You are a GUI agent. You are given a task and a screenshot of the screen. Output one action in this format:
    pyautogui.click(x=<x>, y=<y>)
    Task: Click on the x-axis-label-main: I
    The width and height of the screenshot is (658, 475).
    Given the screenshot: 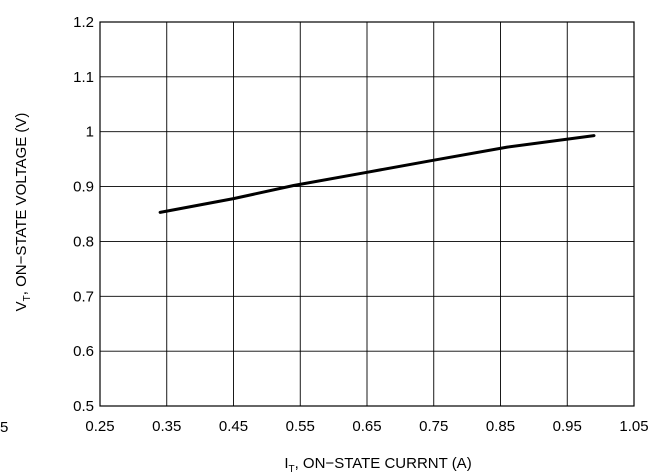 What is the action you would take?
    pyautogui.click(x=286, y=463)
    